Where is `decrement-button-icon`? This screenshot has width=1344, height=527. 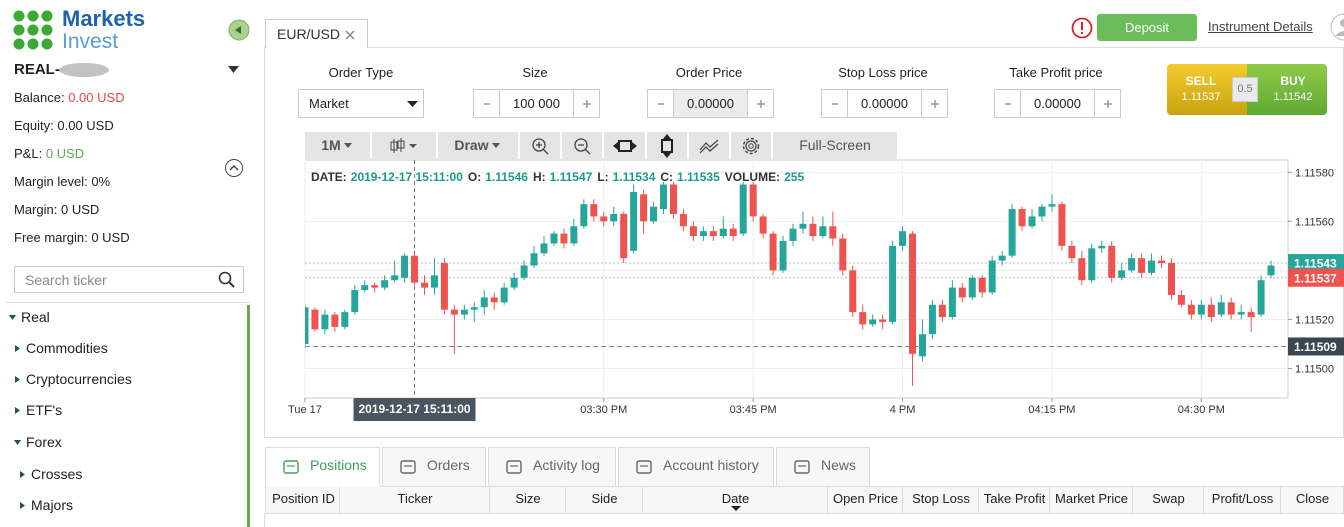
decrement-button-icon is located at coordinates (1008, 104).